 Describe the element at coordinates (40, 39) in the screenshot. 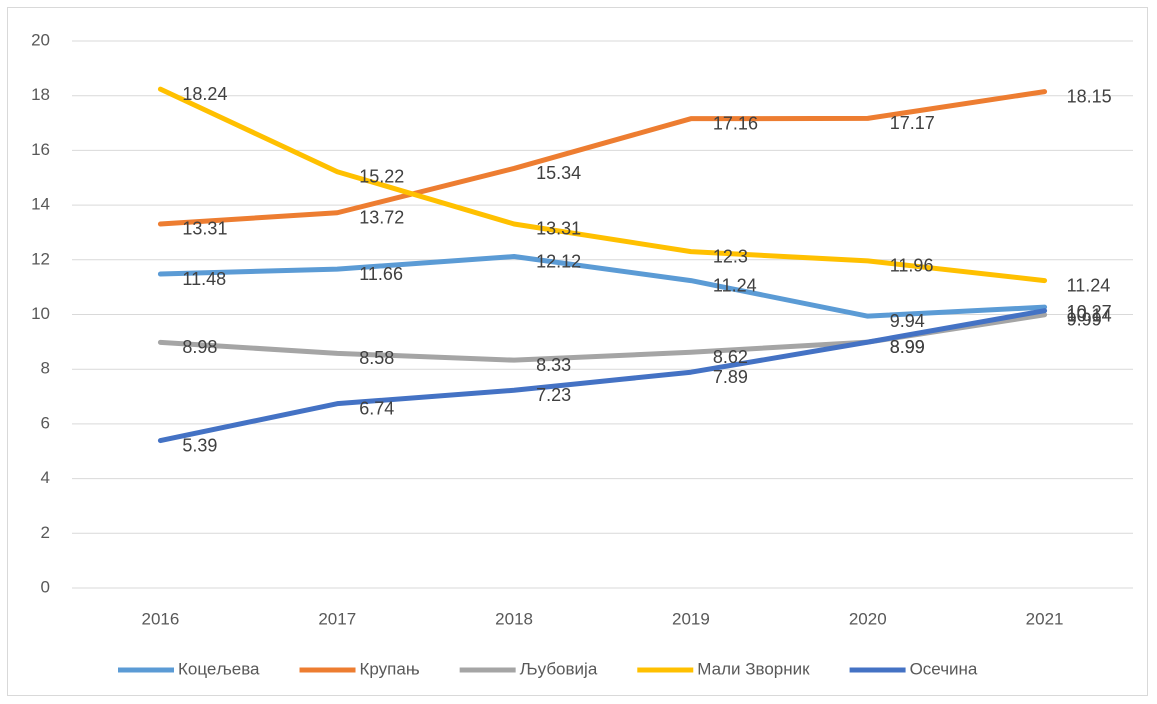

I see `y-tick-label: 20` at that location.